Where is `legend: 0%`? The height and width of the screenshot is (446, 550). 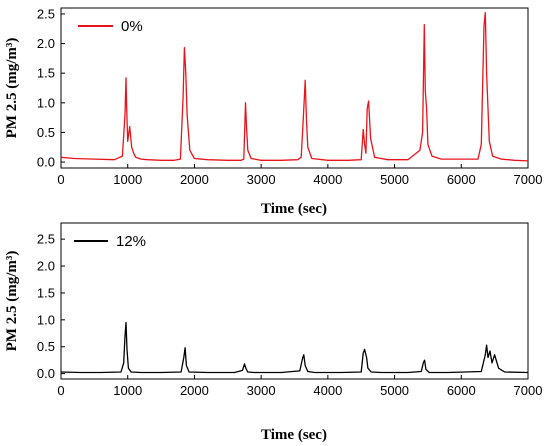
legend: 0% is located at coordinates (110, 26).